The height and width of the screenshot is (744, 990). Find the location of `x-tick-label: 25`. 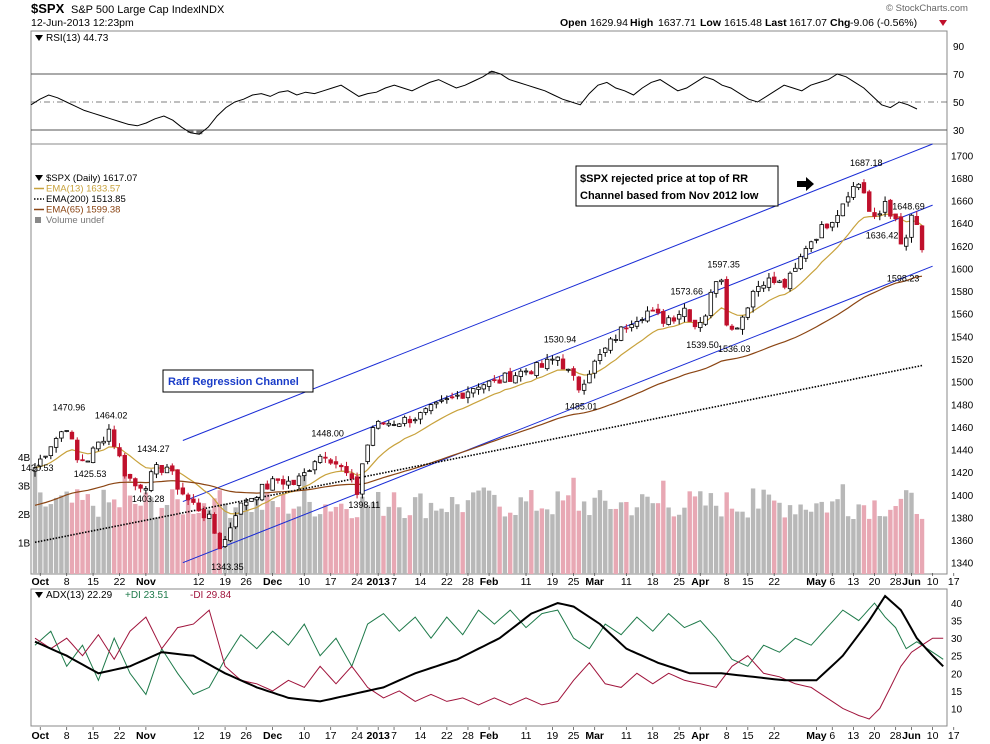

x-tick-label: 25 is located at coordinates (574, 736).